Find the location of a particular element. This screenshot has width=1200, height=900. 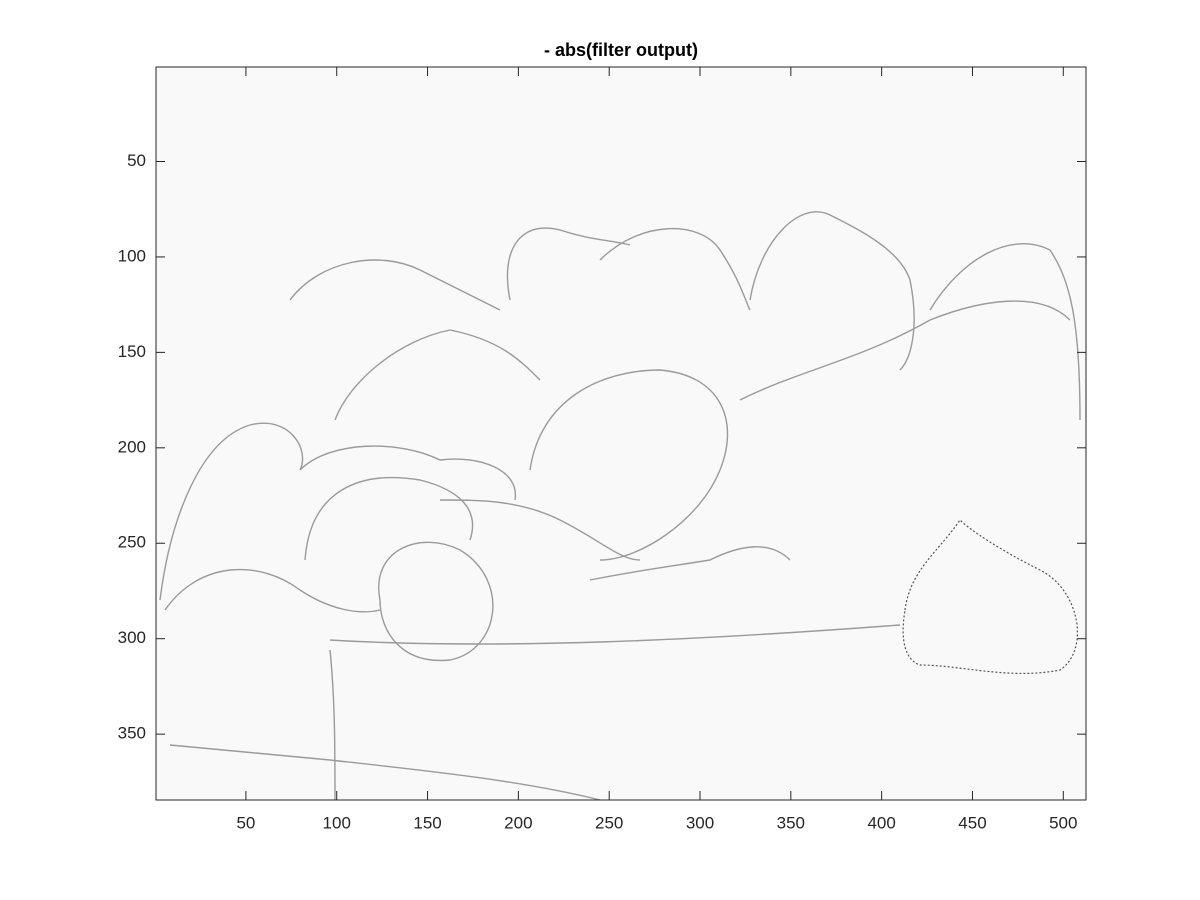

x-tick-label: 500 is located at coordinates (1063, 822).